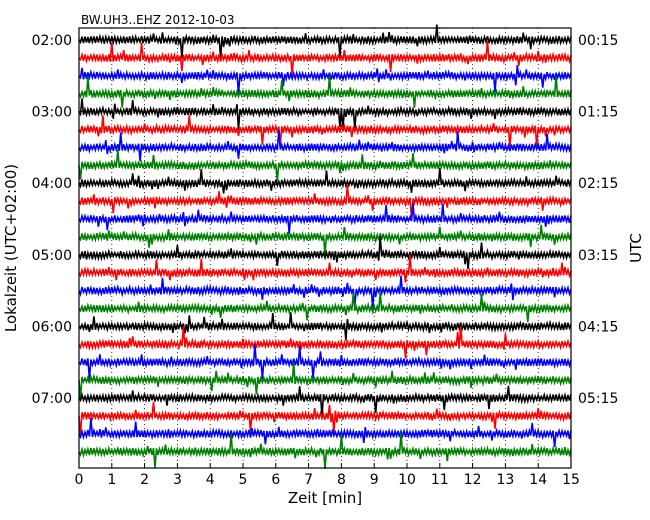 The height and width of the screenshot is (520, 650). Describe the element at coordinates (325, 41) in the screenshot. I see `trace-00:15` at that location.